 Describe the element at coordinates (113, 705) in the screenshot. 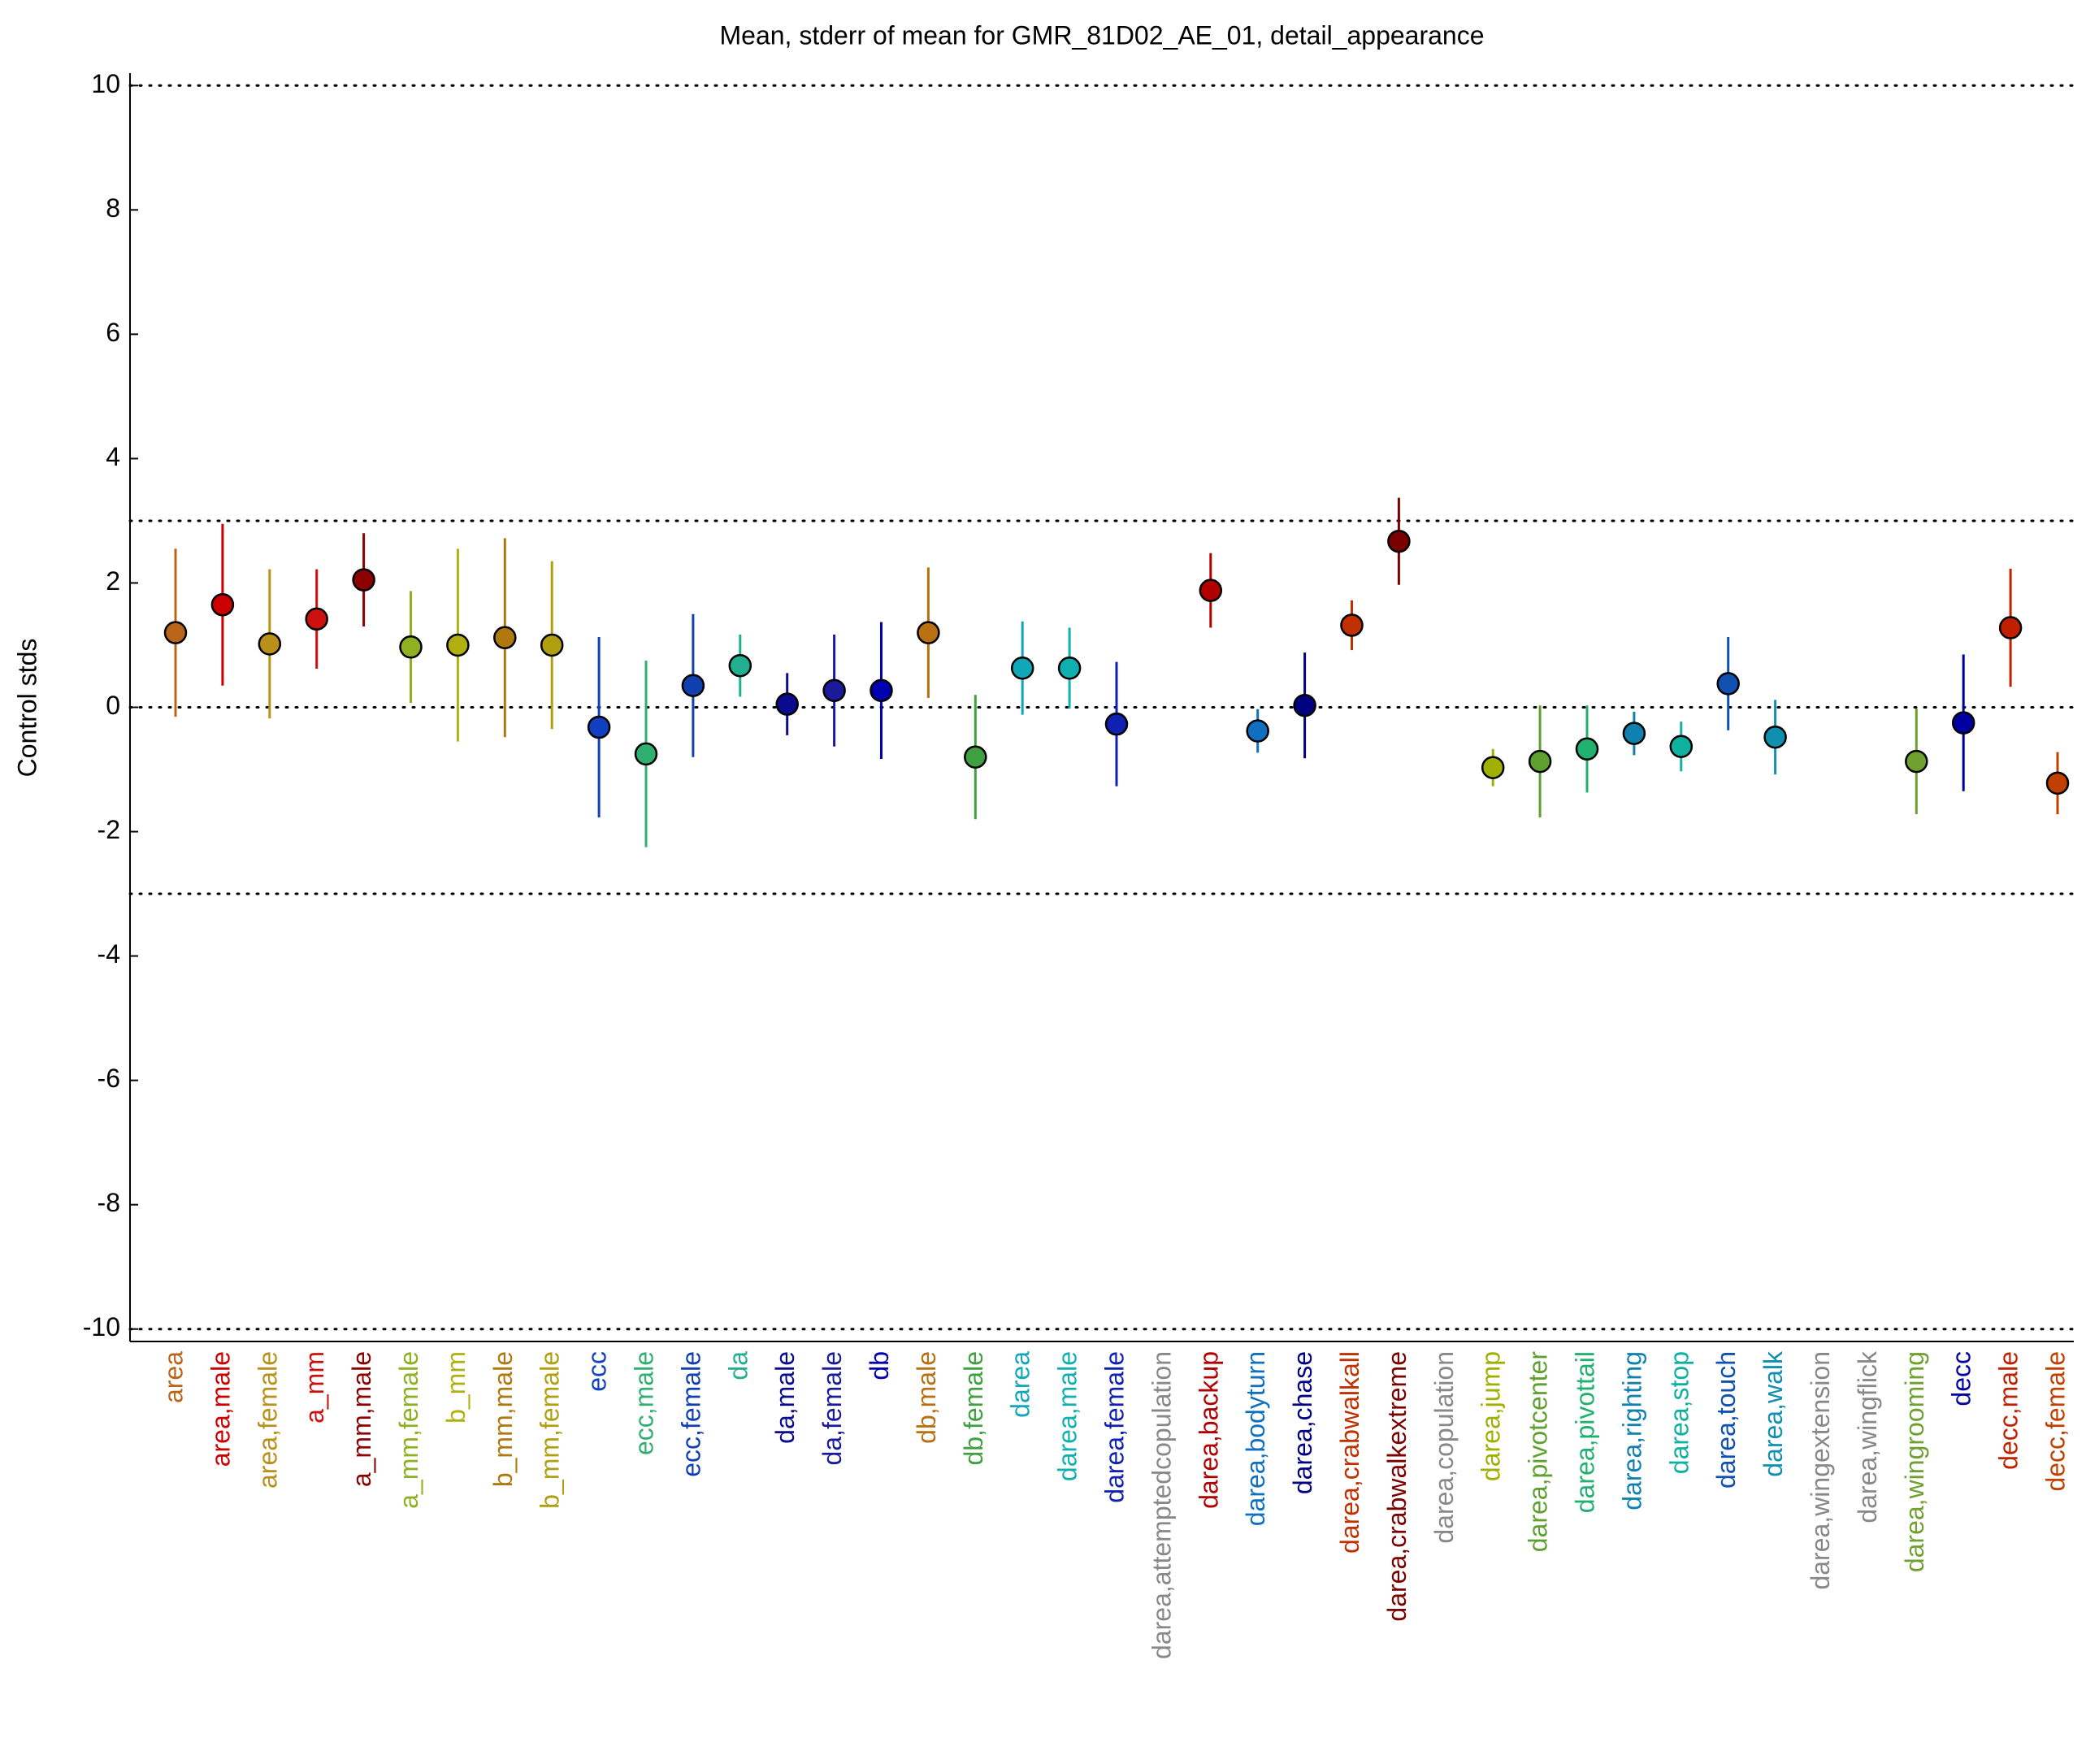

I see `y-tick-label: 0` at that location.